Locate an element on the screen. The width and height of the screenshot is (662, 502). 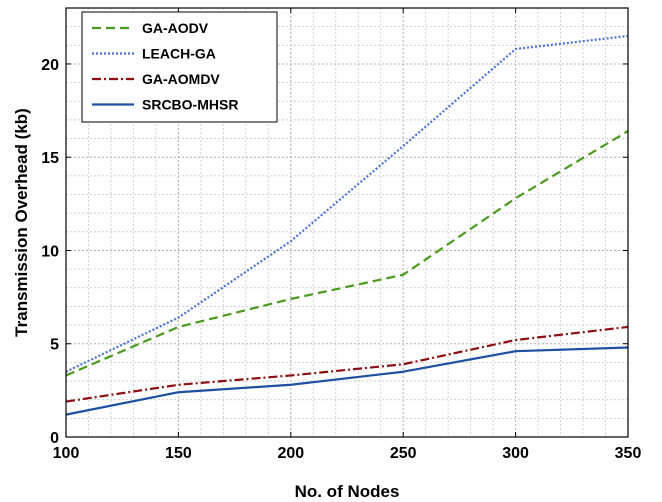
x-tick-labels: 100 150 200 250 300 350 is located at coordinates (347, 453).